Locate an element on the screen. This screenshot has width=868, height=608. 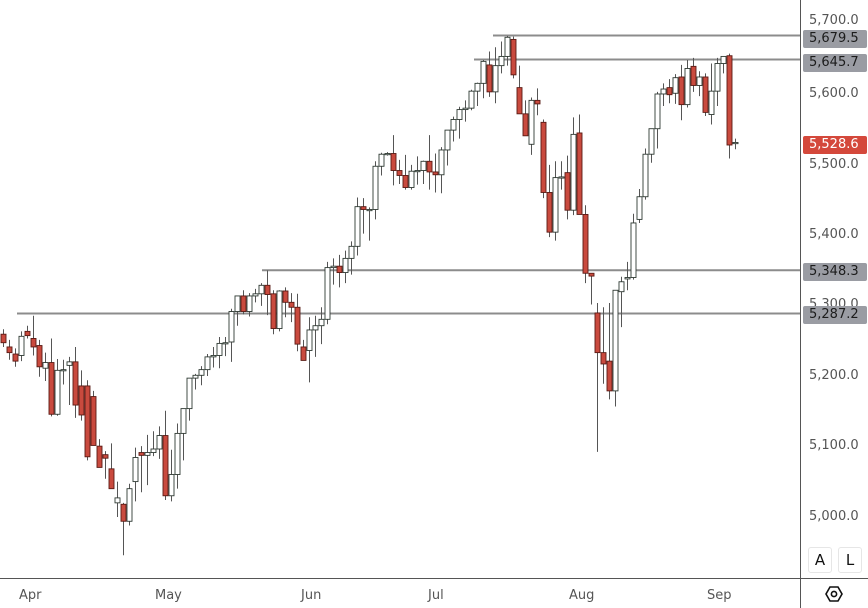
time-tick-label: Jun is located at coordinates (311, 595).